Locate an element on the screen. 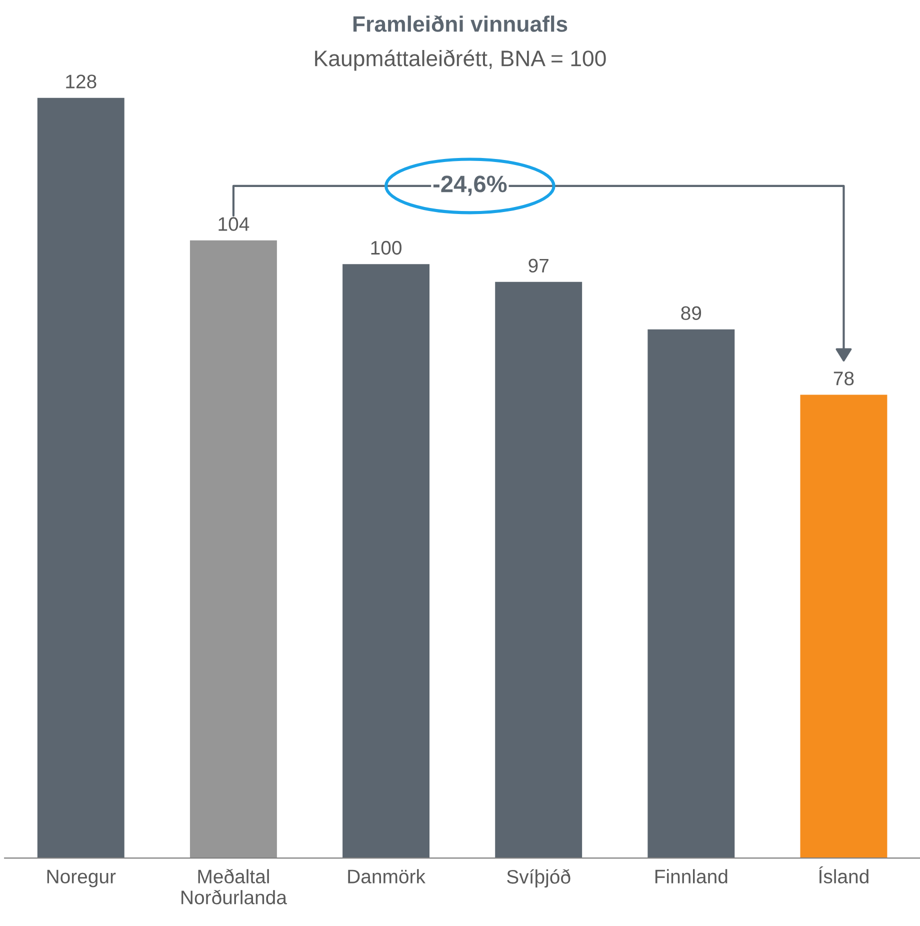 The width and height of the screenshot is (920, 926). x-tick-label: Danmörk is located at coordinates (387, 876).